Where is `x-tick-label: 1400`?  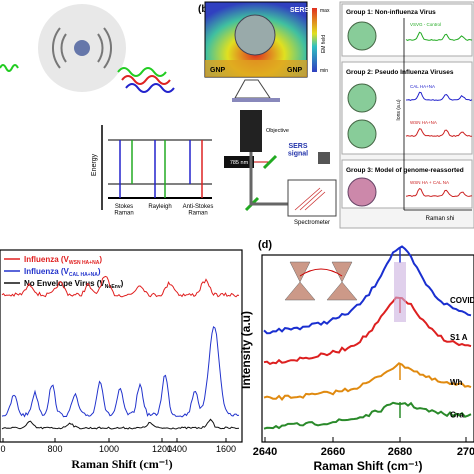
x-tick-label: 1400 is located at coordinates (177, 449).